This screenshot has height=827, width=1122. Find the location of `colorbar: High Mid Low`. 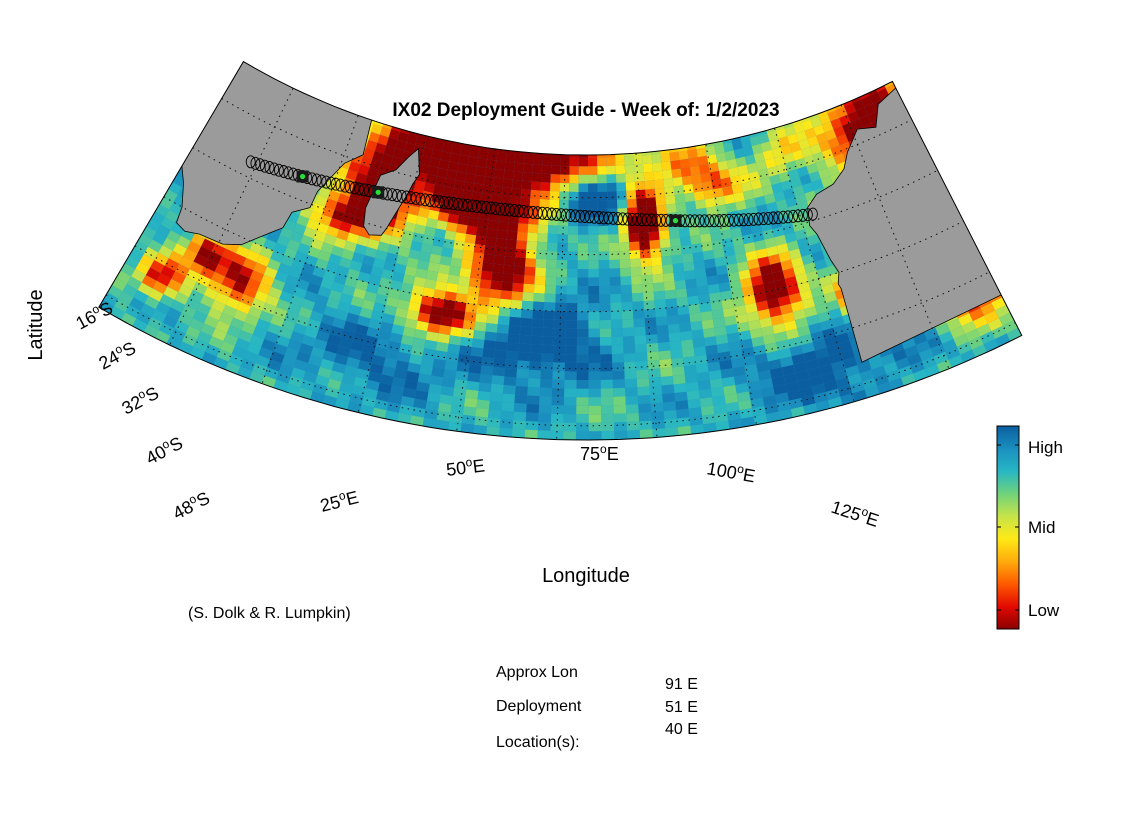

colorbar: High Mid Low is located at coordinates (1029, 527).